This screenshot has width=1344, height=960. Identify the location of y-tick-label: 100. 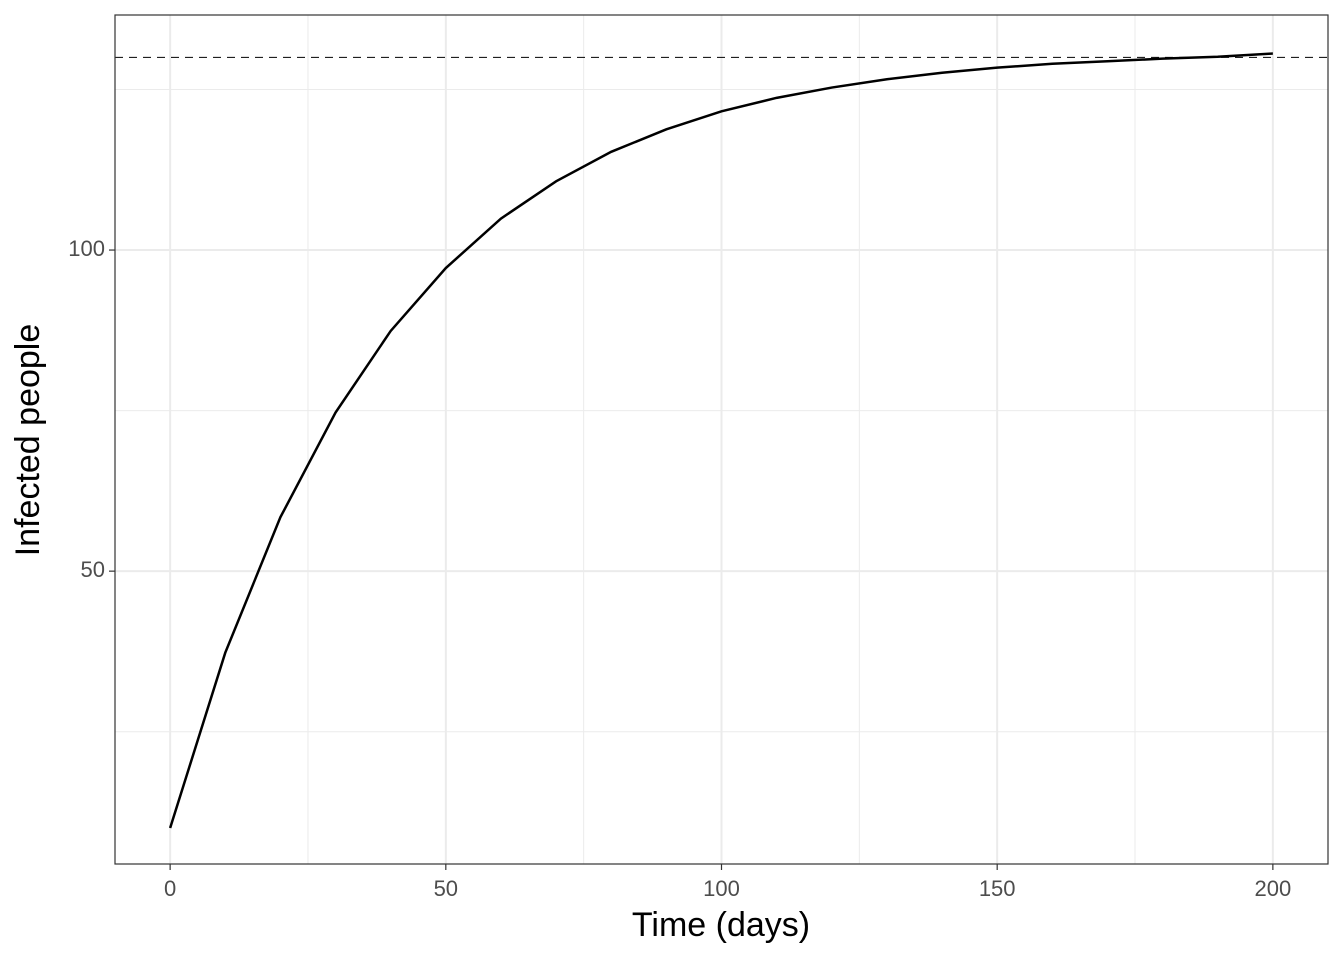
(86, 248).